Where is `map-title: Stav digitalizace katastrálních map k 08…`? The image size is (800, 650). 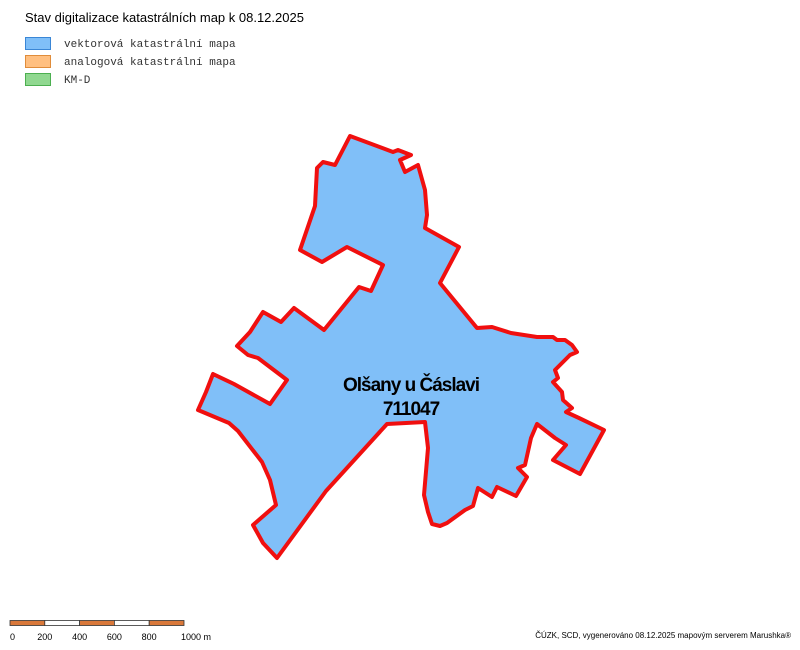 map-title: Stav digitalizace katastrálních map k 08… is located at coordinates (164, 17).